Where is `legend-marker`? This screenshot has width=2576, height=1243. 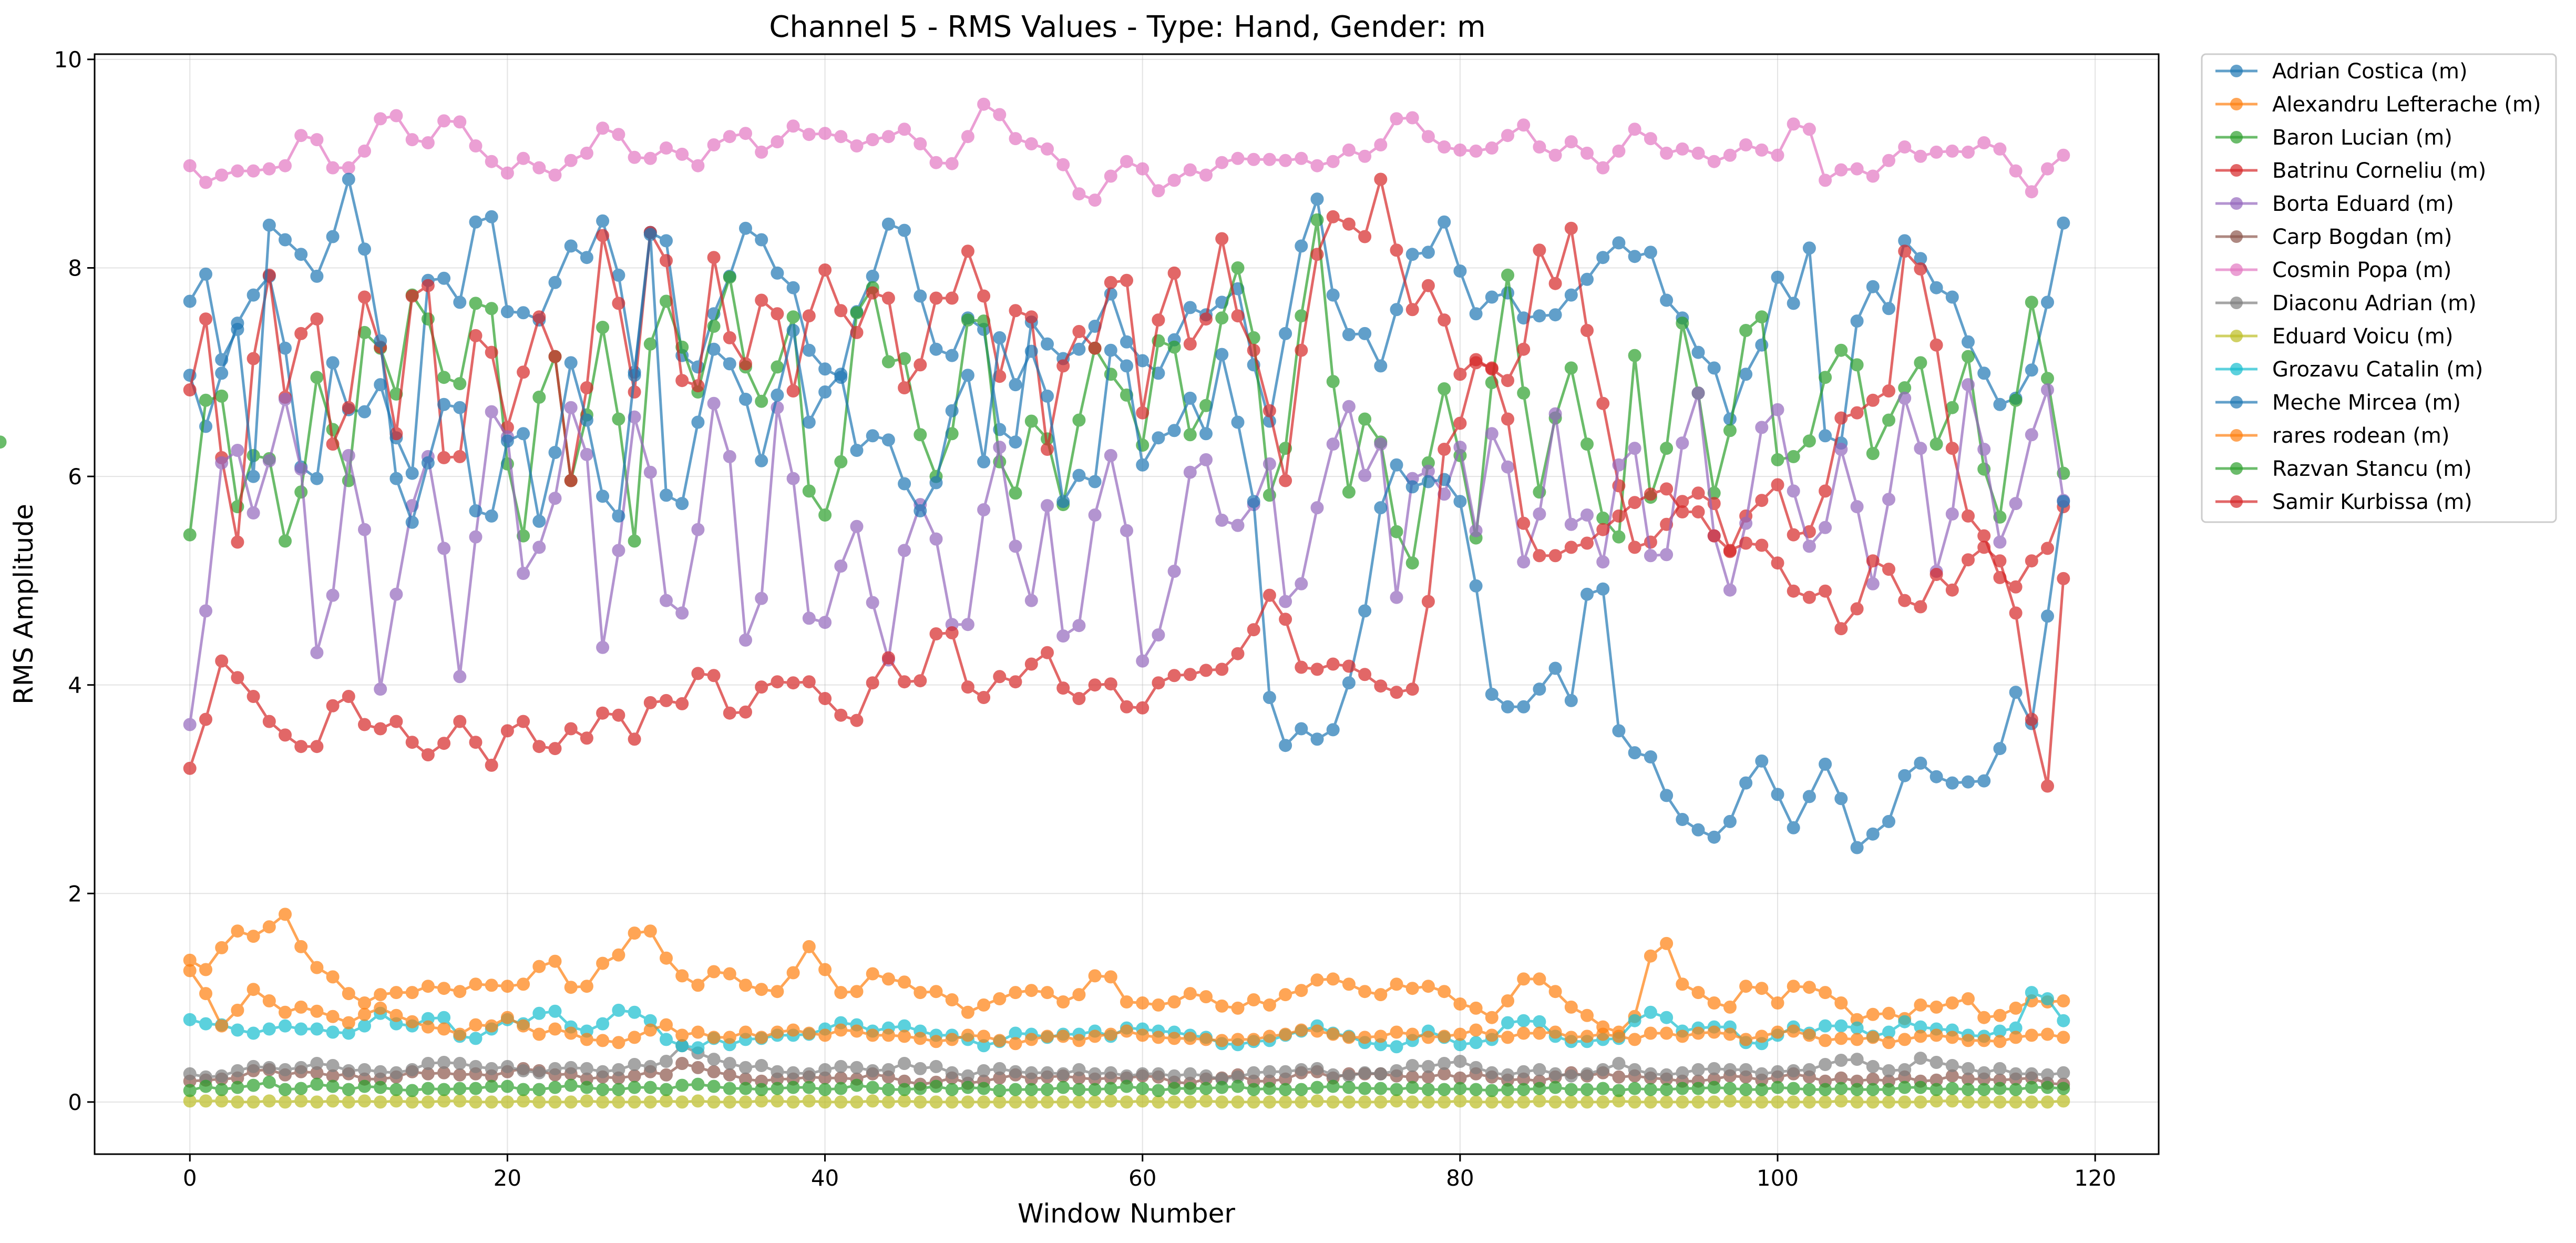 legend-marker is located at coordinates (2236, 203).